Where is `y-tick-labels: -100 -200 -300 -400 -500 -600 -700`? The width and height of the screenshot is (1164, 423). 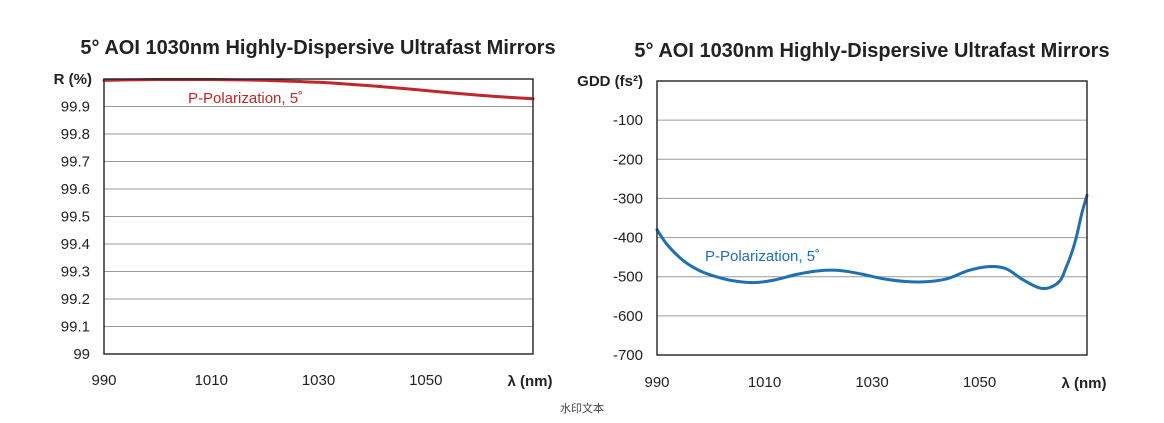 y-tick-labels: -100 -200 -300 -400 -500 -600 -700 is located at coordinates (628, 238).